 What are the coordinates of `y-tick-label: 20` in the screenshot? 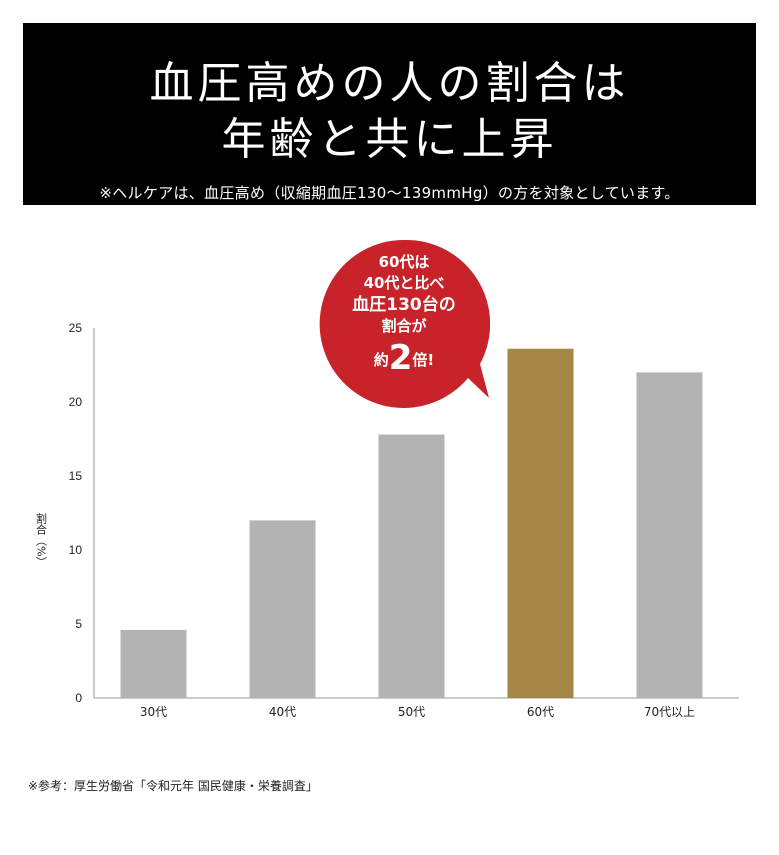 It's located at (76, 402).